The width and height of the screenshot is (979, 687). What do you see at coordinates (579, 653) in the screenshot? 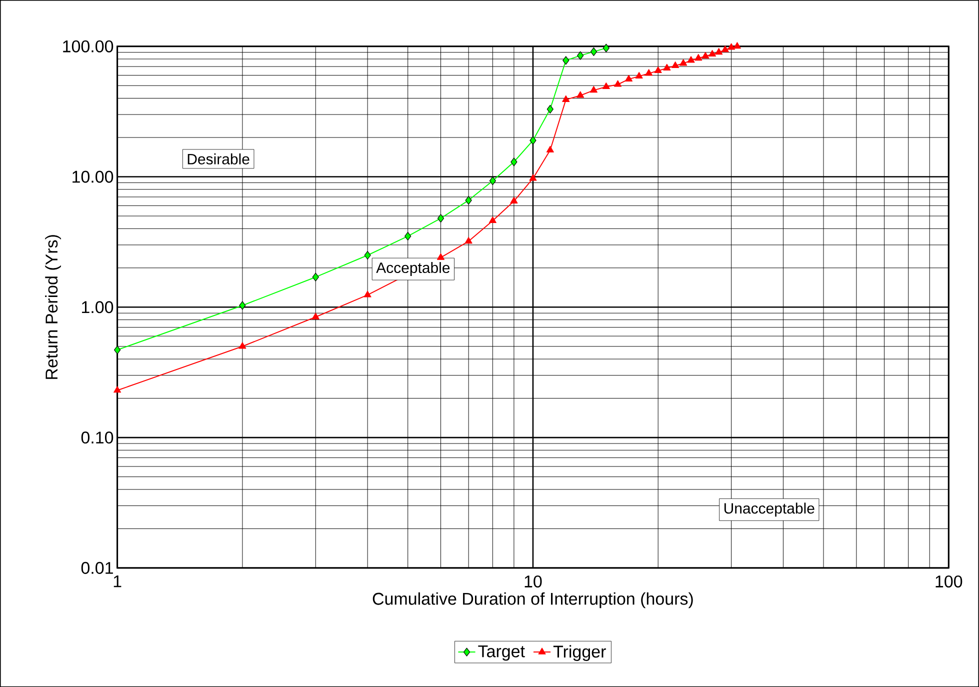
I see `legend-label: Trigger` at bounding box center [579, 653].